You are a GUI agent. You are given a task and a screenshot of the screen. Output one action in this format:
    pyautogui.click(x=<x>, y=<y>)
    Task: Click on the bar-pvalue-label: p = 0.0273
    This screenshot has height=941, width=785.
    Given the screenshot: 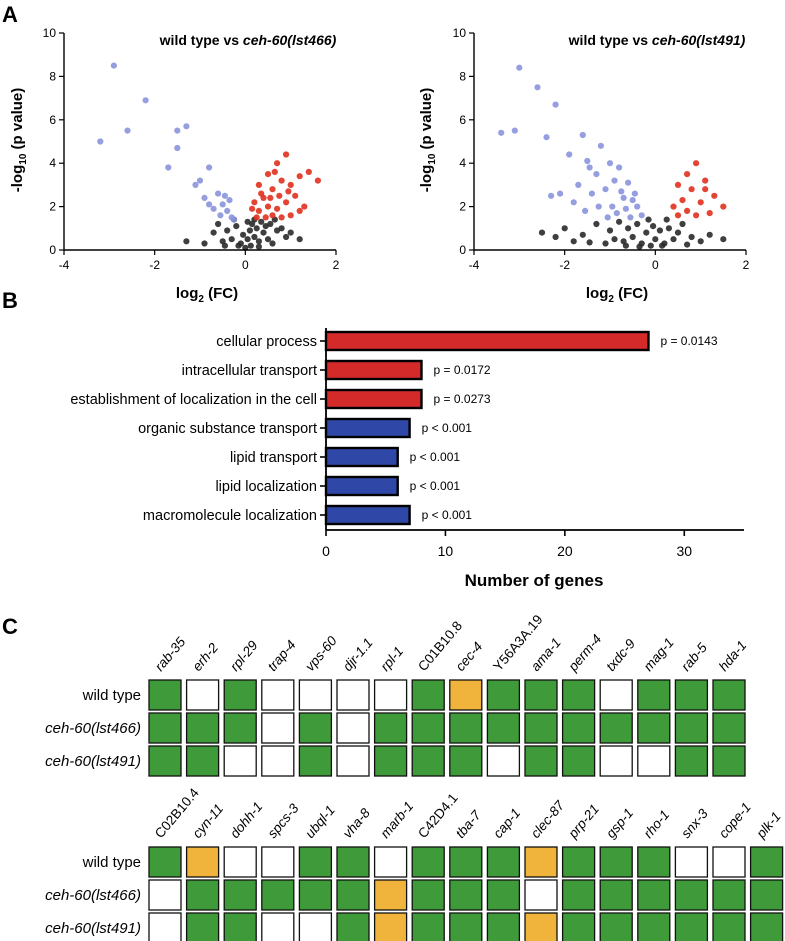 What is the action you would take?
    pyautogui.click(x=462, y=399)
    